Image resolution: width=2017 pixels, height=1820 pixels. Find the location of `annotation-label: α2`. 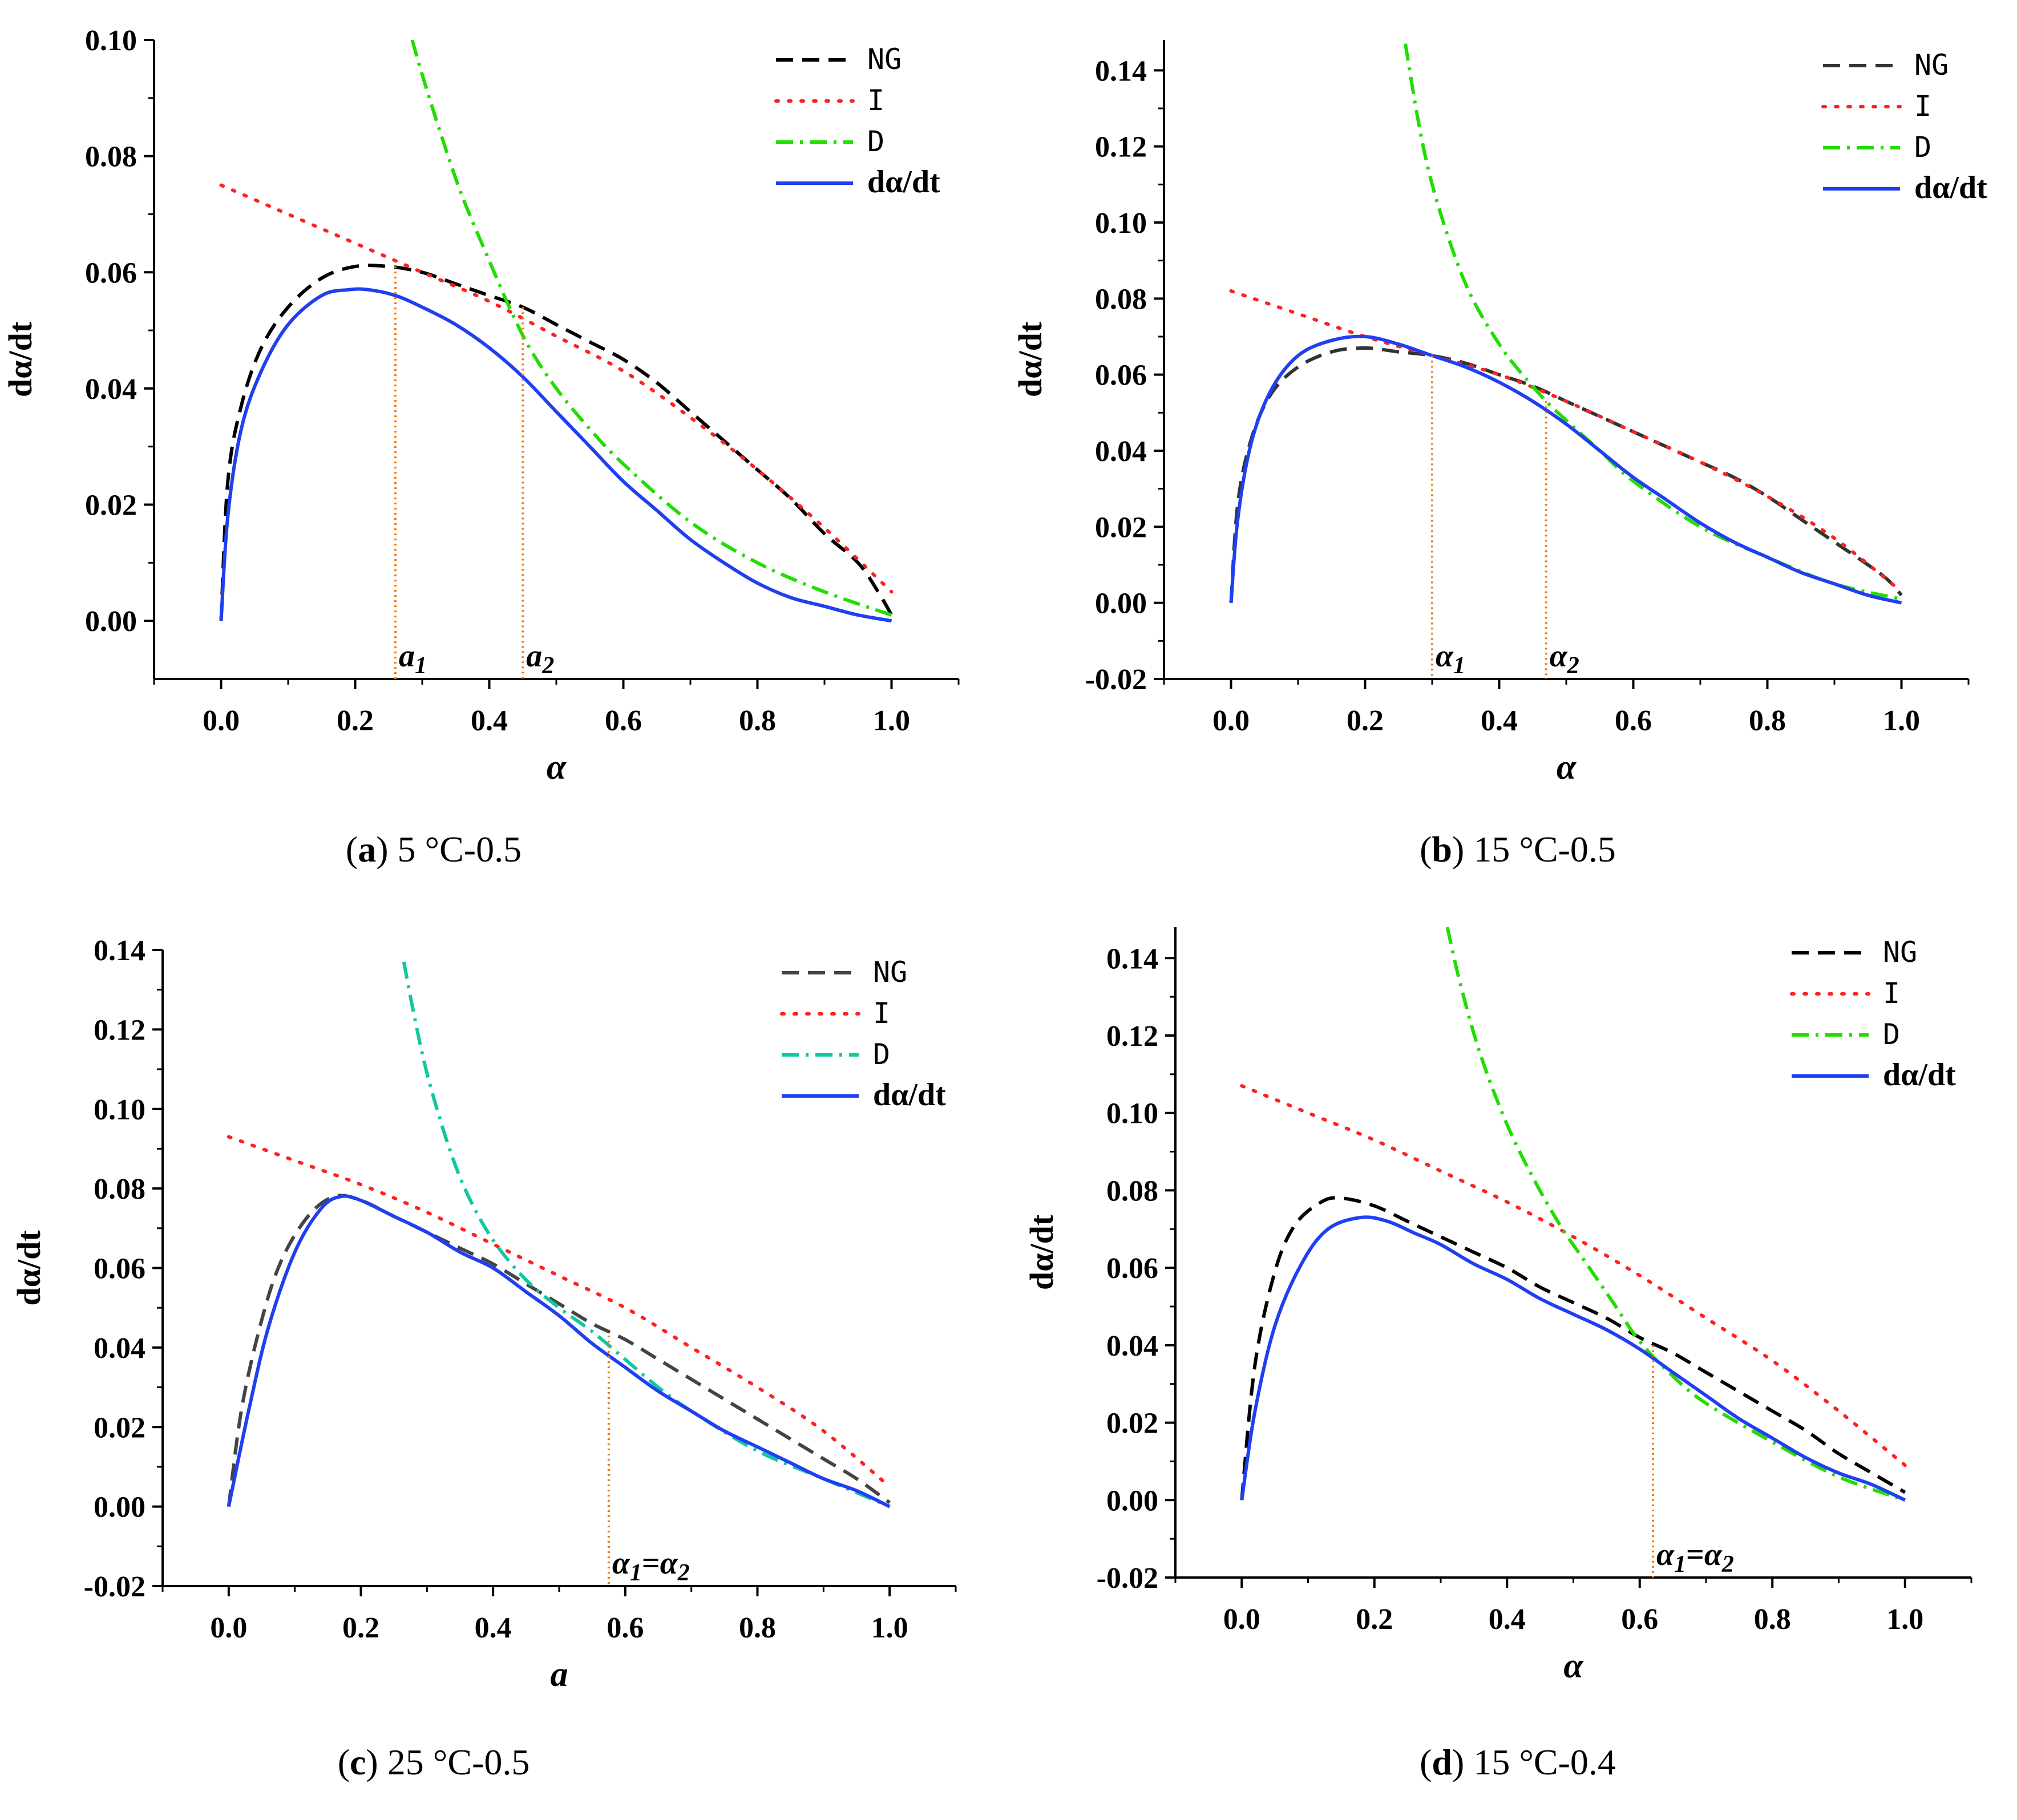

annotation-label: α2 is located at coordinates (1564, 658).